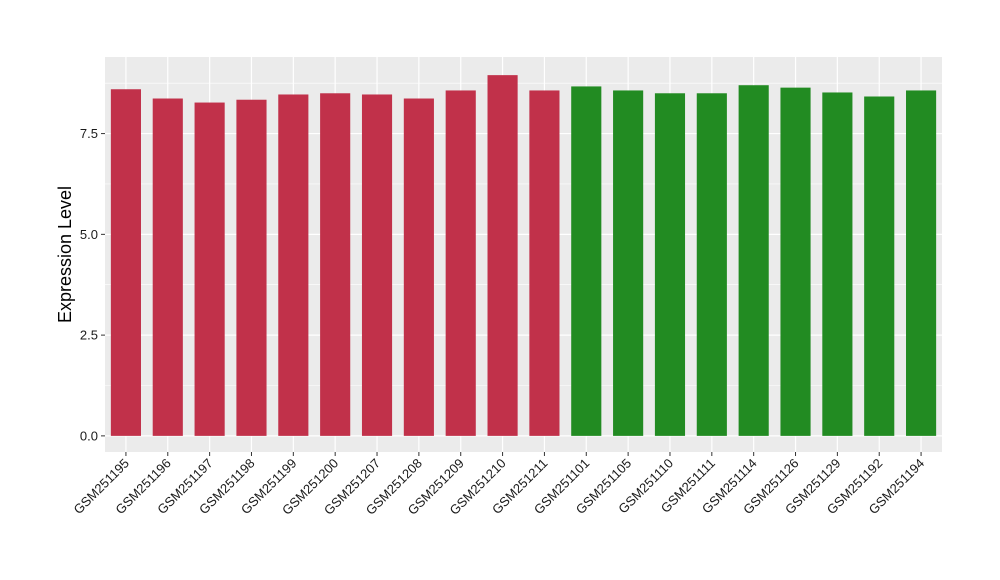 This screenshot has width=1000, height=580. What do you see at coordinates (125, 262) in the screenshot?
I see `bar-gsm251195` at bounding box center [125, 262].